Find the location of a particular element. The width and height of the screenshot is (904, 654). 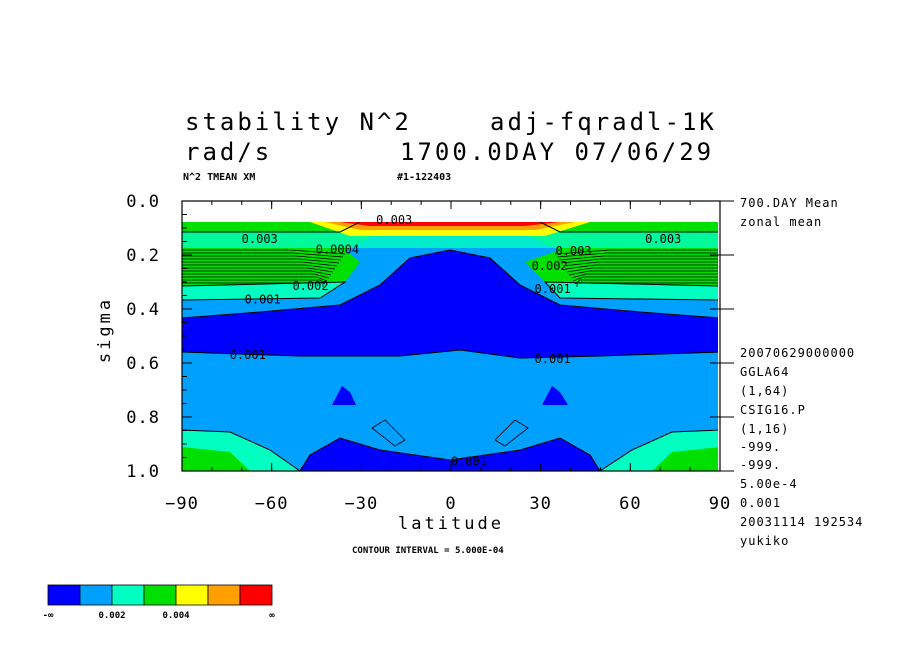

colorbar-label: 0.004 is located at coordinates (176, 616).